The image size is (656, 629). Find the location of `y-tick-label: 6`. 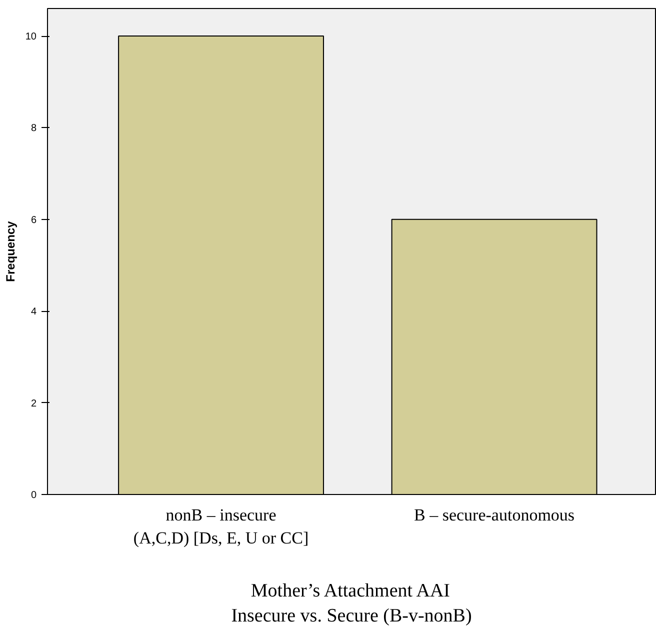

y-tick-label: 6 is located at coordinates (33, 220).